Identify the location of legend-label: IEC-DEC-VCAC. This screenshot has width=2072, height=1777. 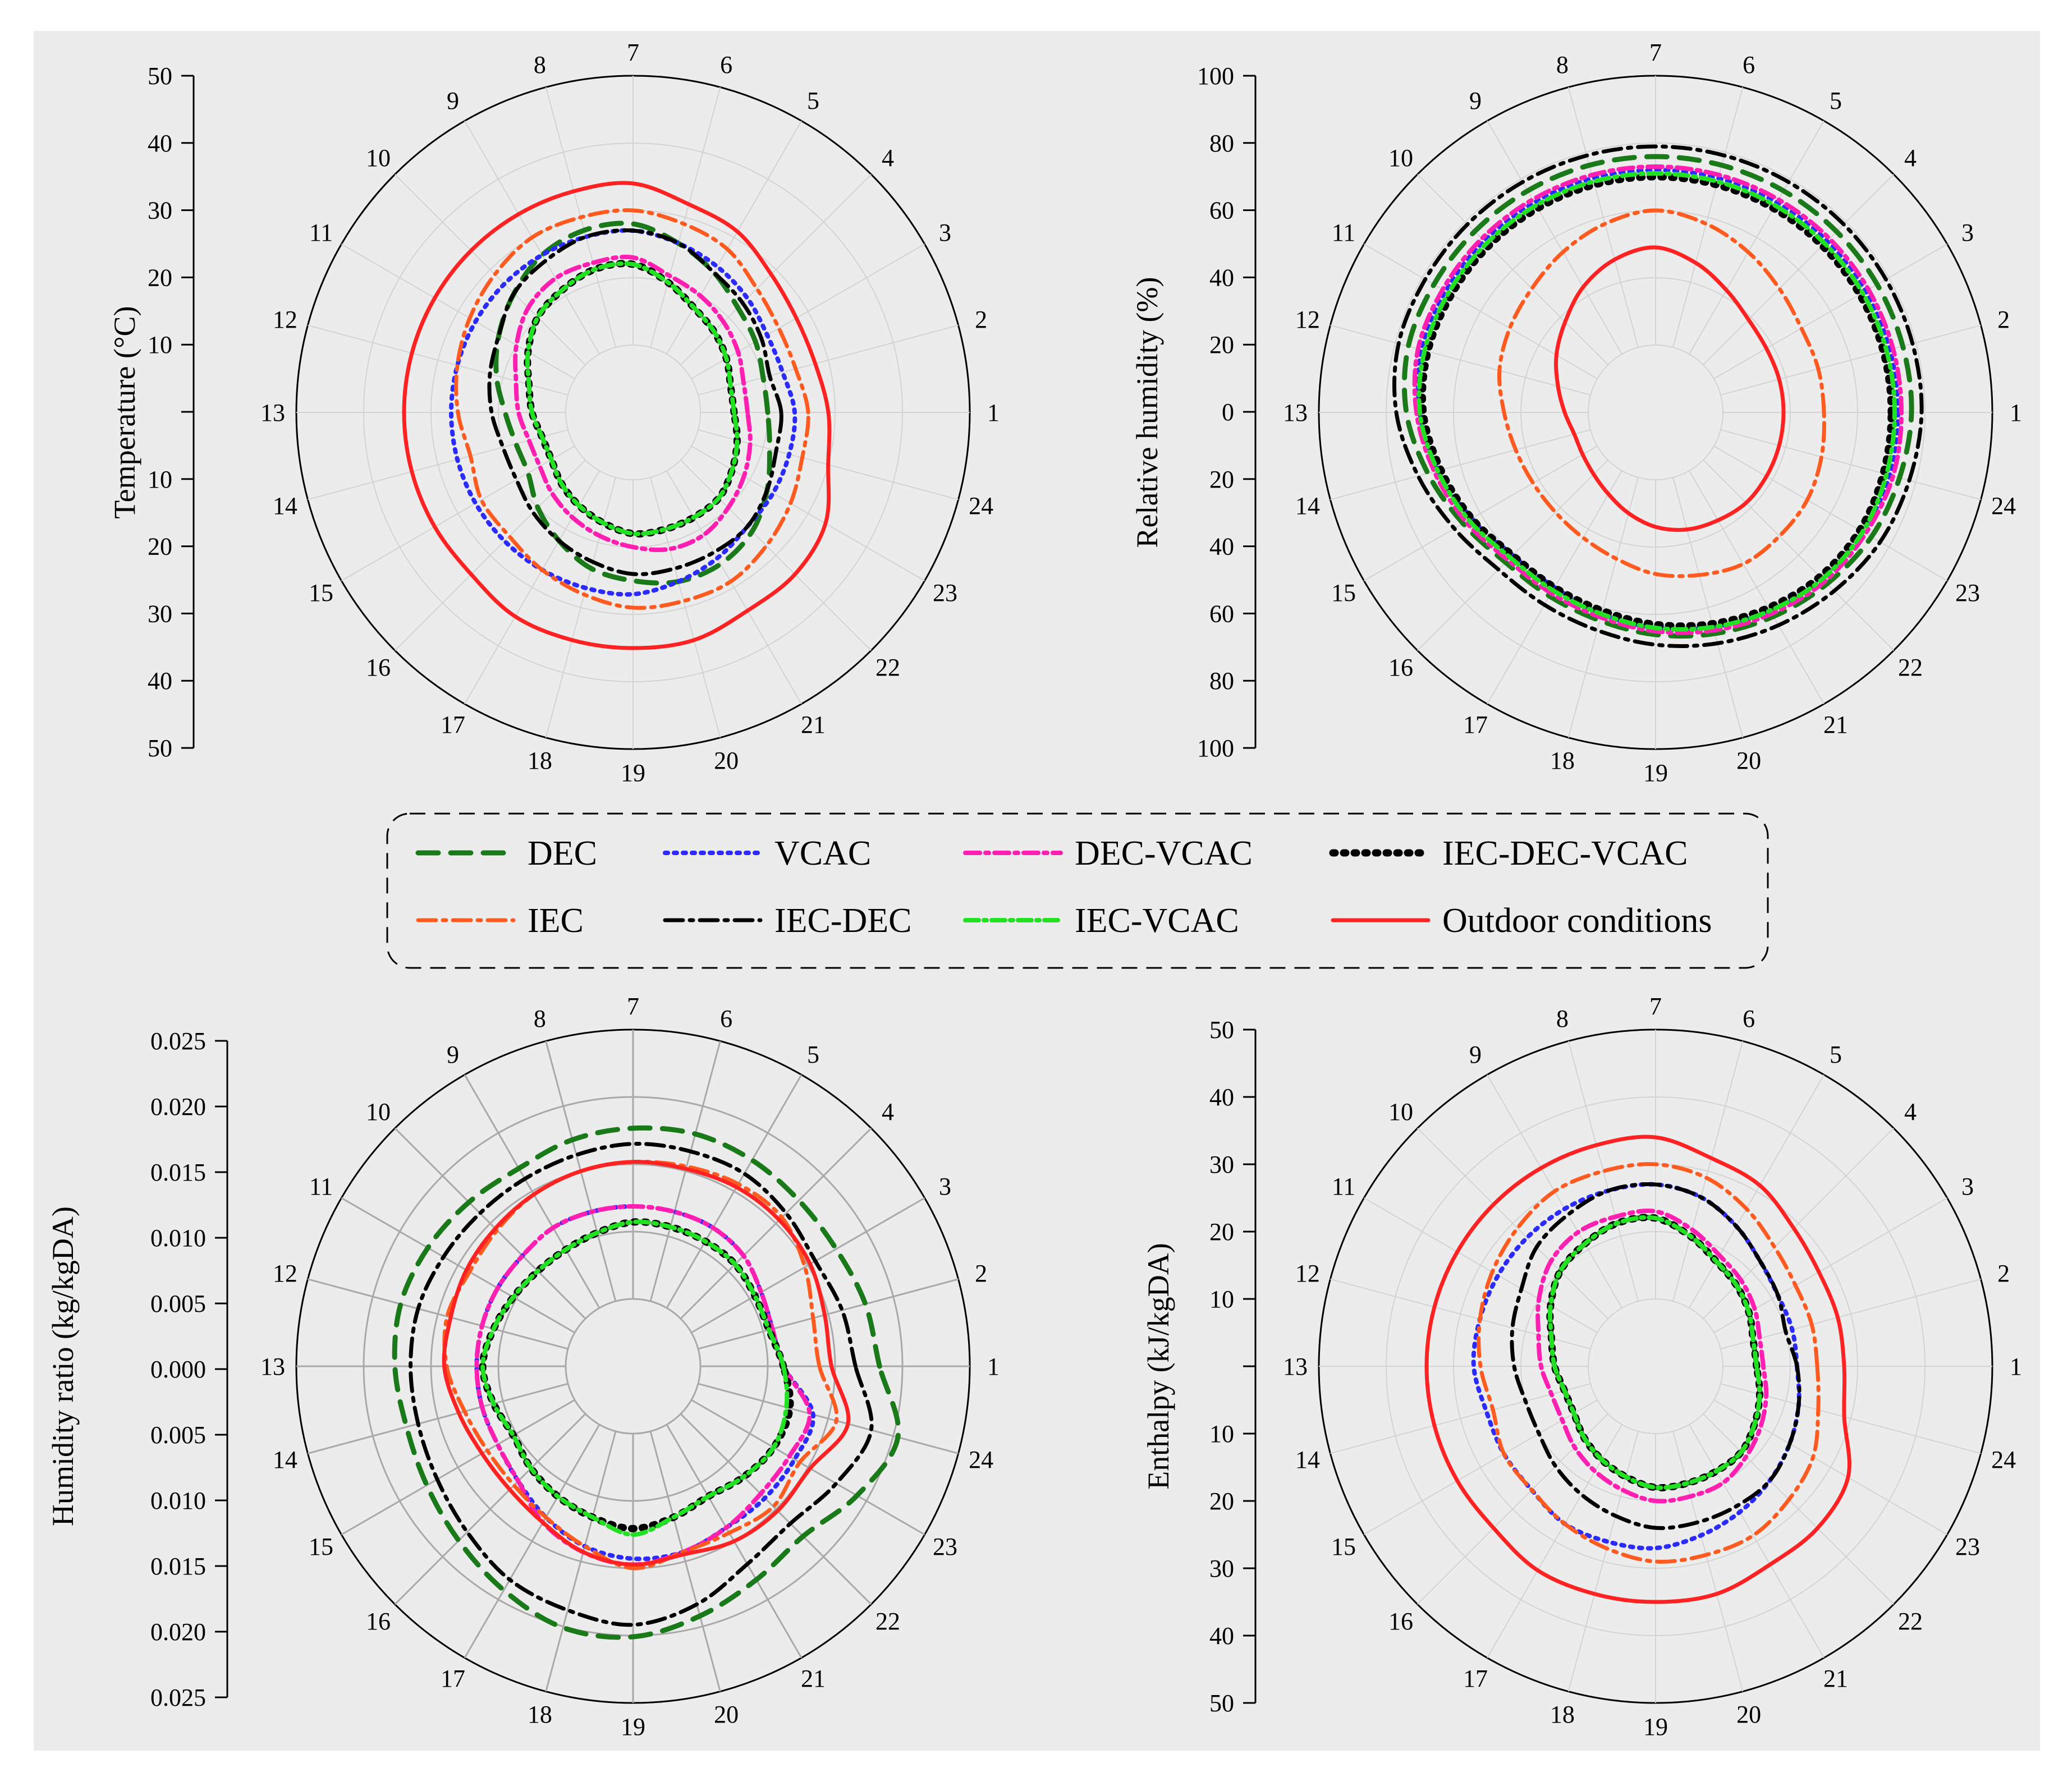
(1565, 853).